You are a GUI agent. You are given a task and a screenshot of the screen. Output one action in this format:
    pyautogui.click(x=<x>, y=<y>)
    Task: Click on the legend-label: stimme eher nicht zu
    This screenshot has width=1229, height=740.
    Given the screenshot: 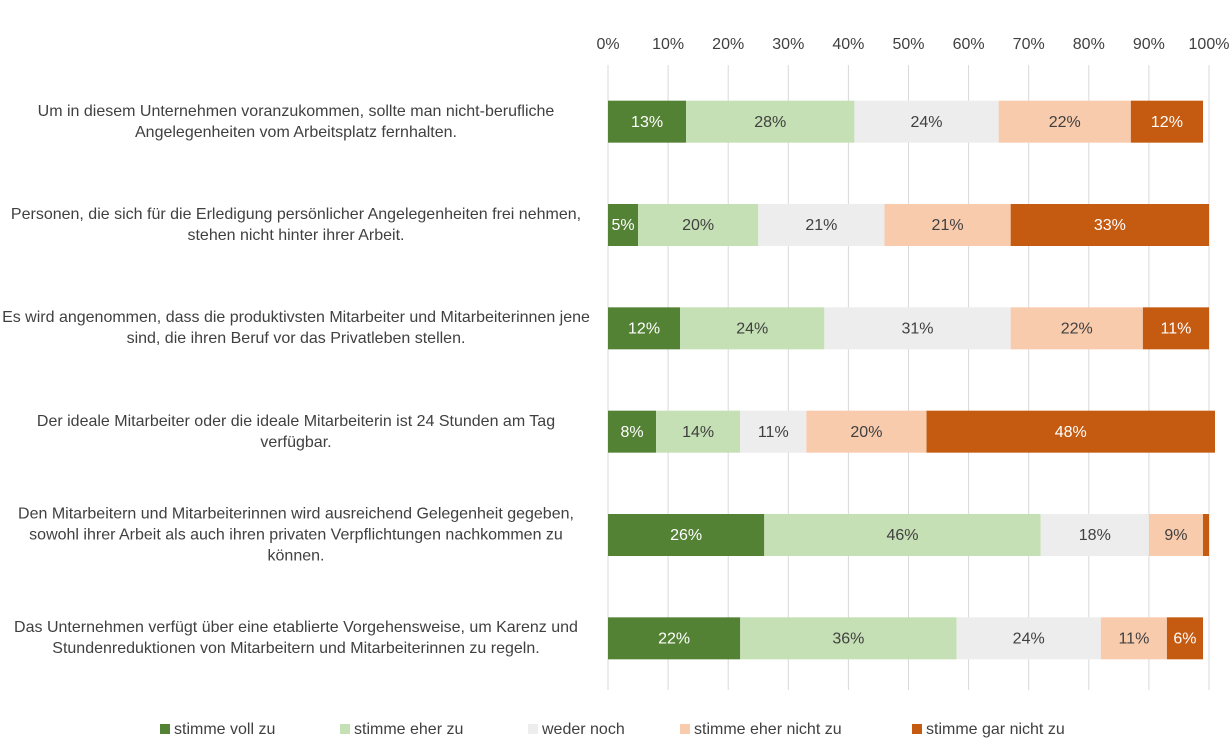 What is the action you would take?
    pyautogui.click(x=768, y=729)
    